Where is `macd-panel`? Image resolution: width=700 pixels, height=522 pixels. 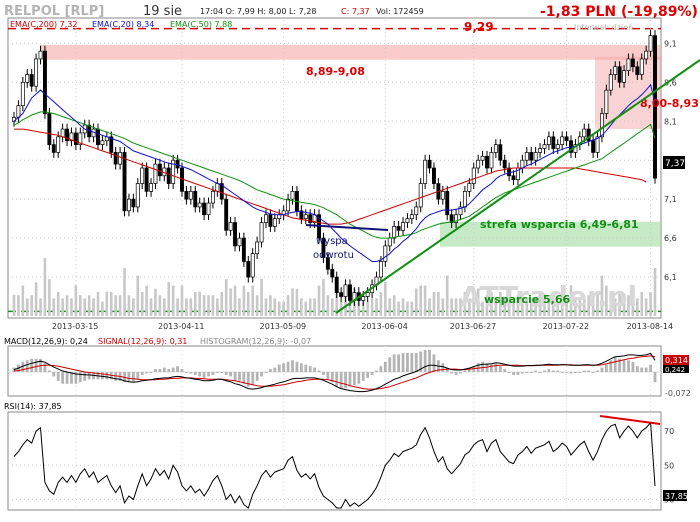 macd-panel is located at coordinates (334, 371).